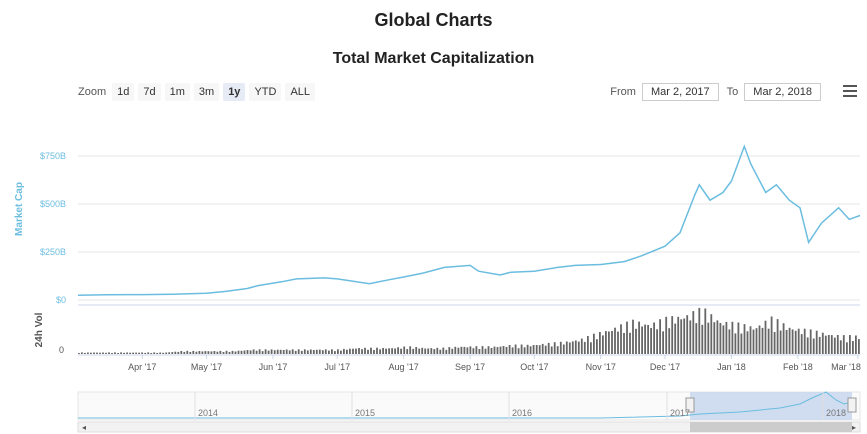  What do you see at coordinates (601, 367) in the screenshot?
I see `x-tick-label: Nov '17` at bounding box center [601, 367].